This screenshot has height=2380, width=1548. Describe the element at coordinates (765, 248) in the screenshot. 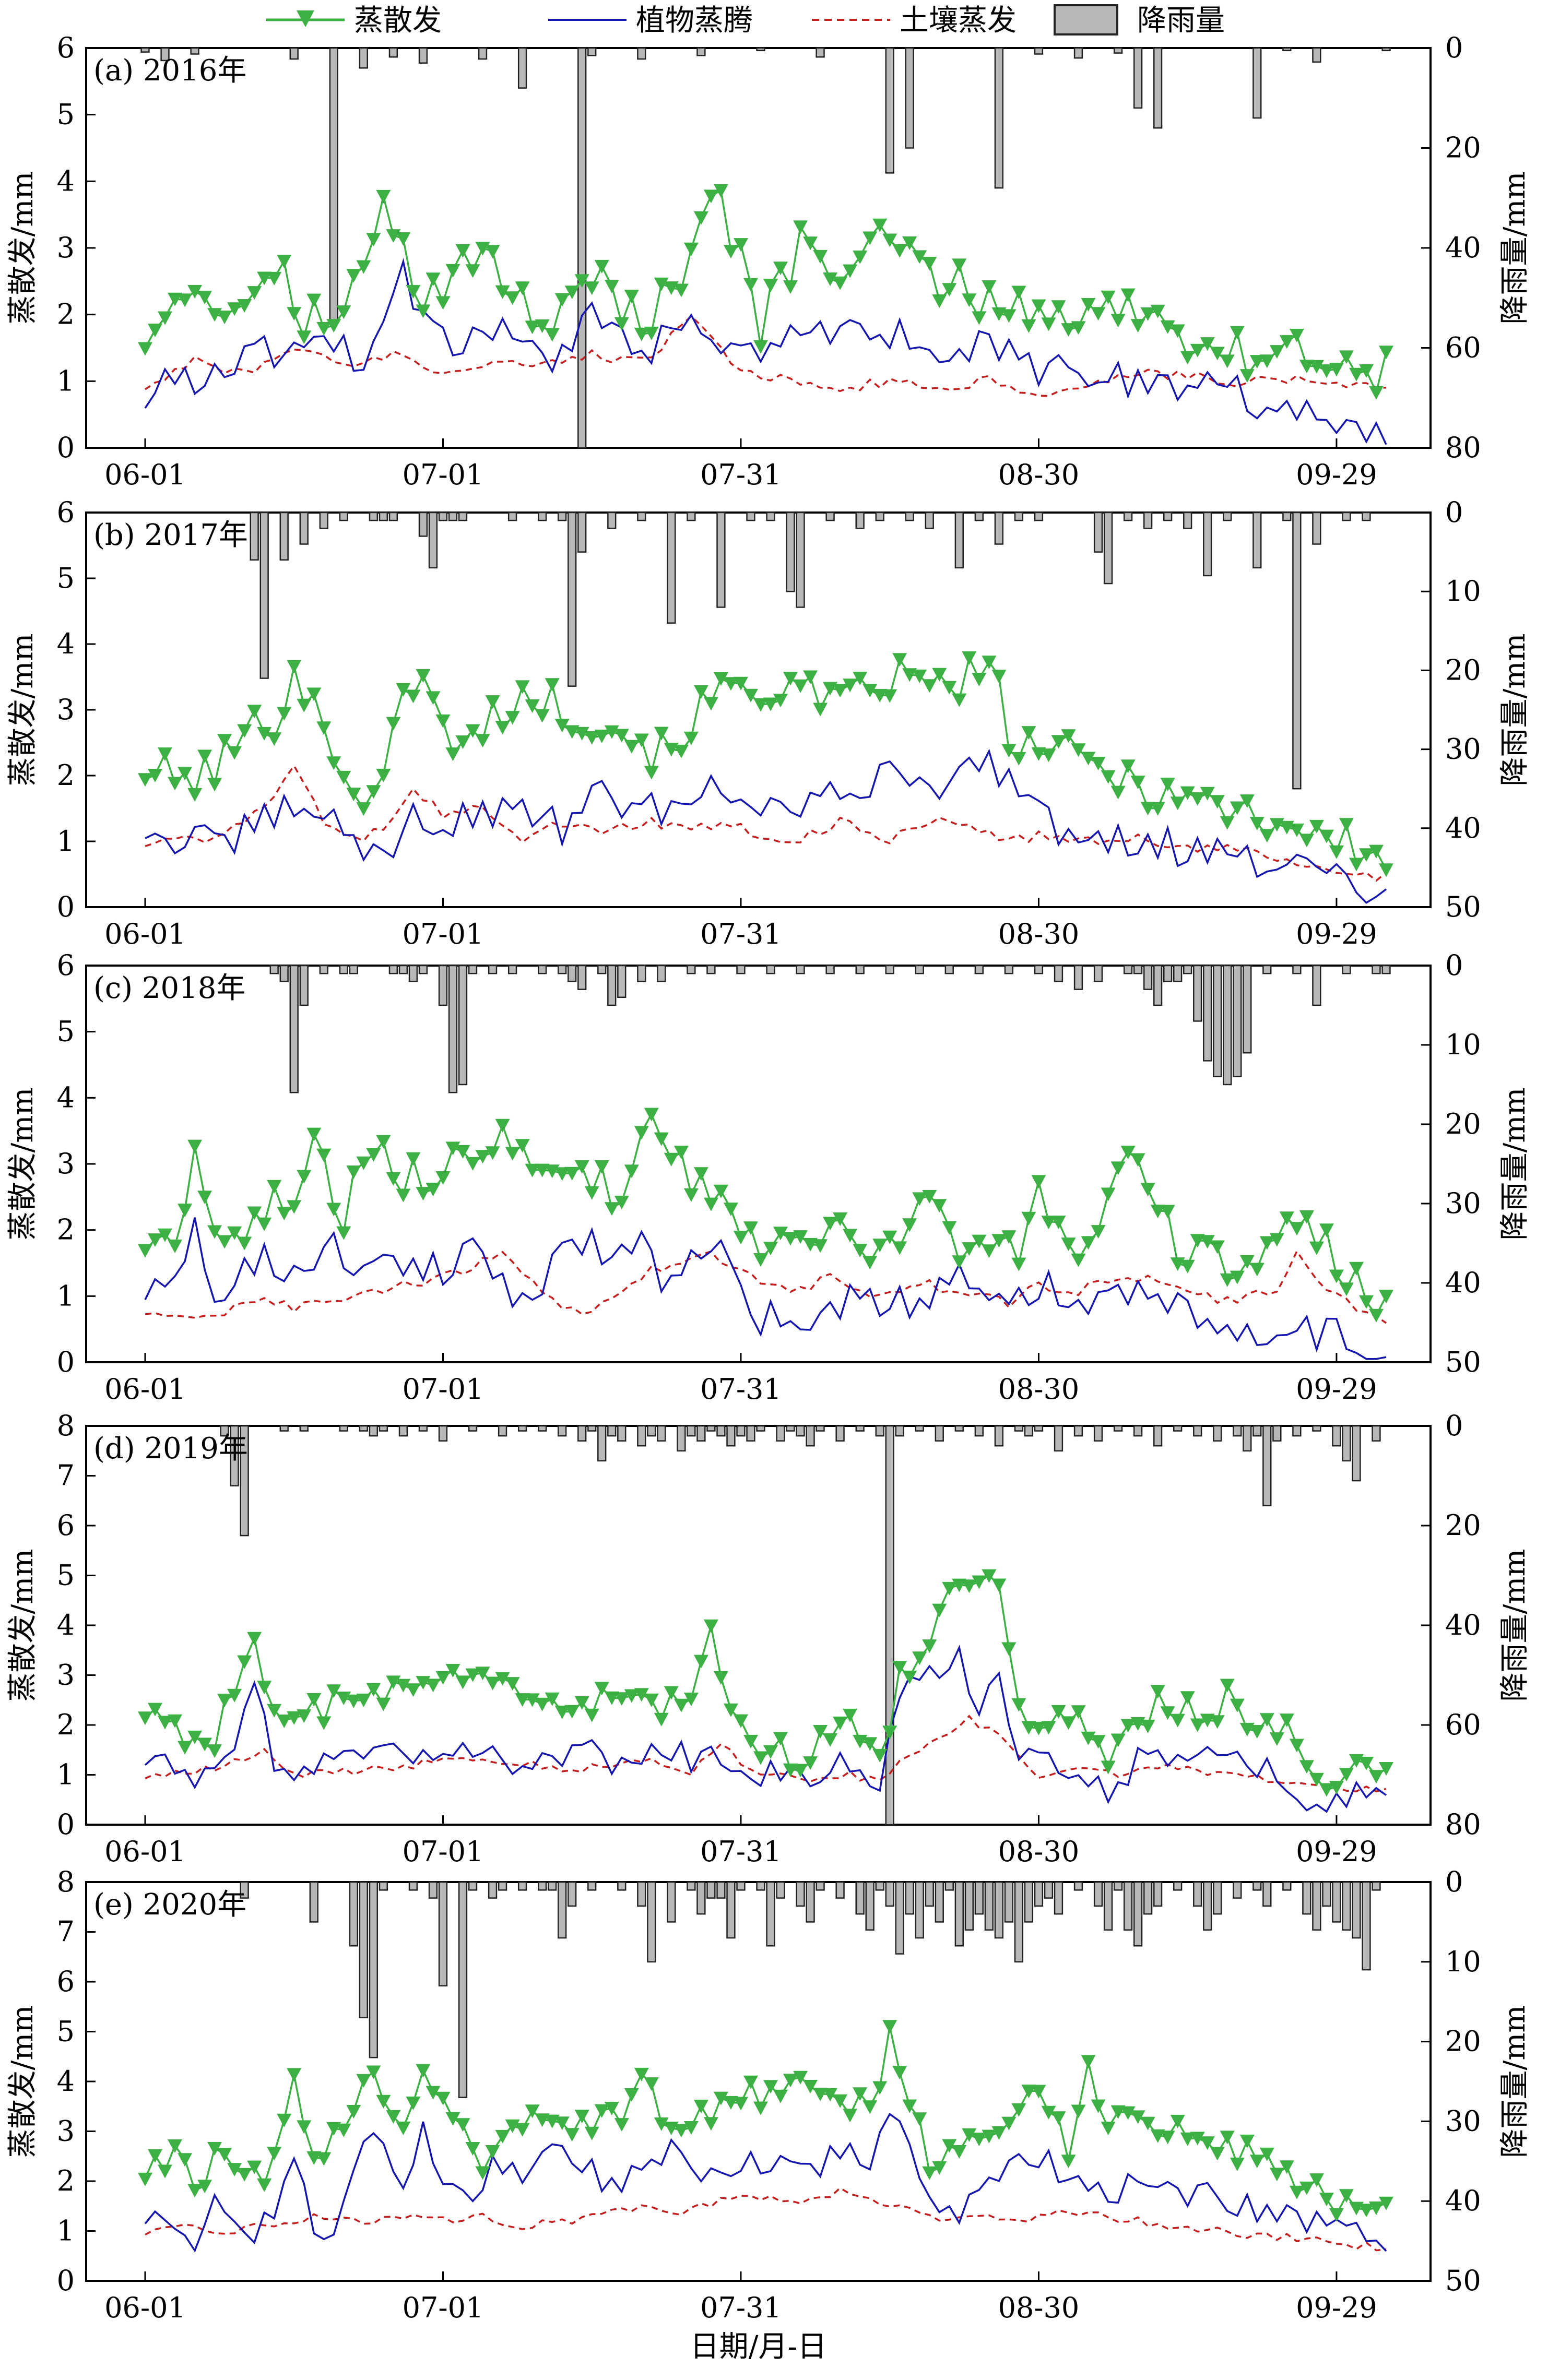

I see `rain-bars` at that location.